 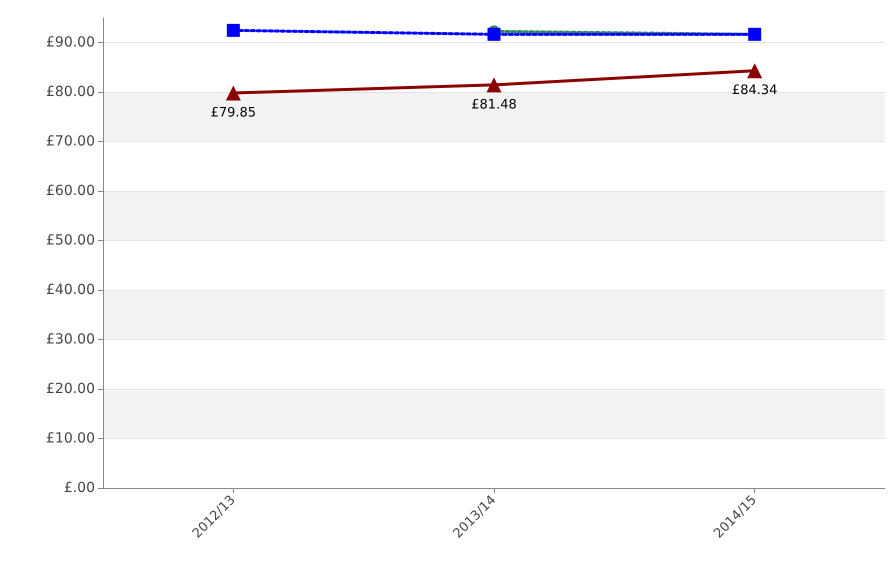 What do you see at coordinates (70, 142) in the screenshot?
I see `y-tick-label: £70.00` at bounding box center [70, 142].